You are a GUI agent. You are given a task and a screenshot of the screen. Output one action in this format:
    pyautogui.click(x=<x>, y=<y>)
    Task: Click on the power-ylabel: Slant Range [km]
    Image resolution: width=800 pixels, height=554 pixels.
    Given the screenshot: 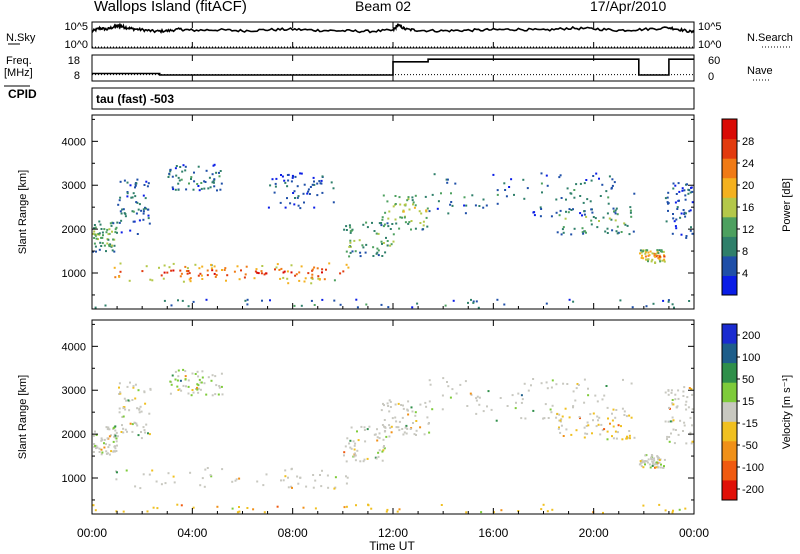 What is the action you would take?
    pyautogui.click(x=23, y=212)
    